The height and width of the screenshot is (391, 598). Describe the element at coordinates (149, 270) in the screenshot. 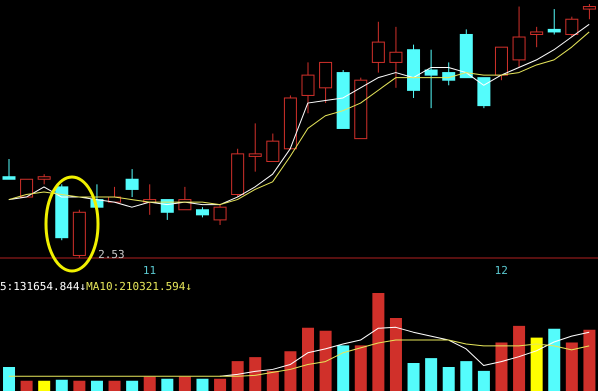

I see `x-tick-label: 11` at that location.